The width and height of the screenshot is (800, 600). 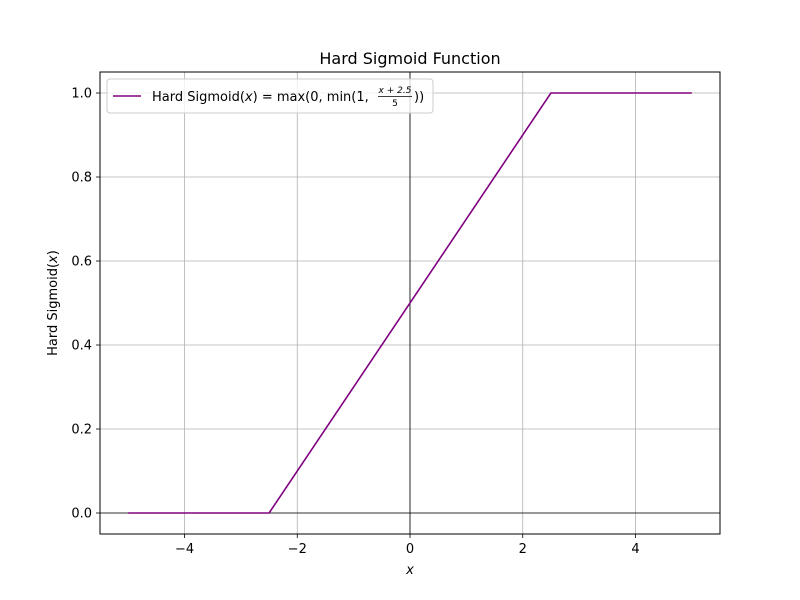 What do you see at coordinates (81, 178) in the screenshot?
I see `y-tick-label: 0.8` at bounding box center [81, 178].